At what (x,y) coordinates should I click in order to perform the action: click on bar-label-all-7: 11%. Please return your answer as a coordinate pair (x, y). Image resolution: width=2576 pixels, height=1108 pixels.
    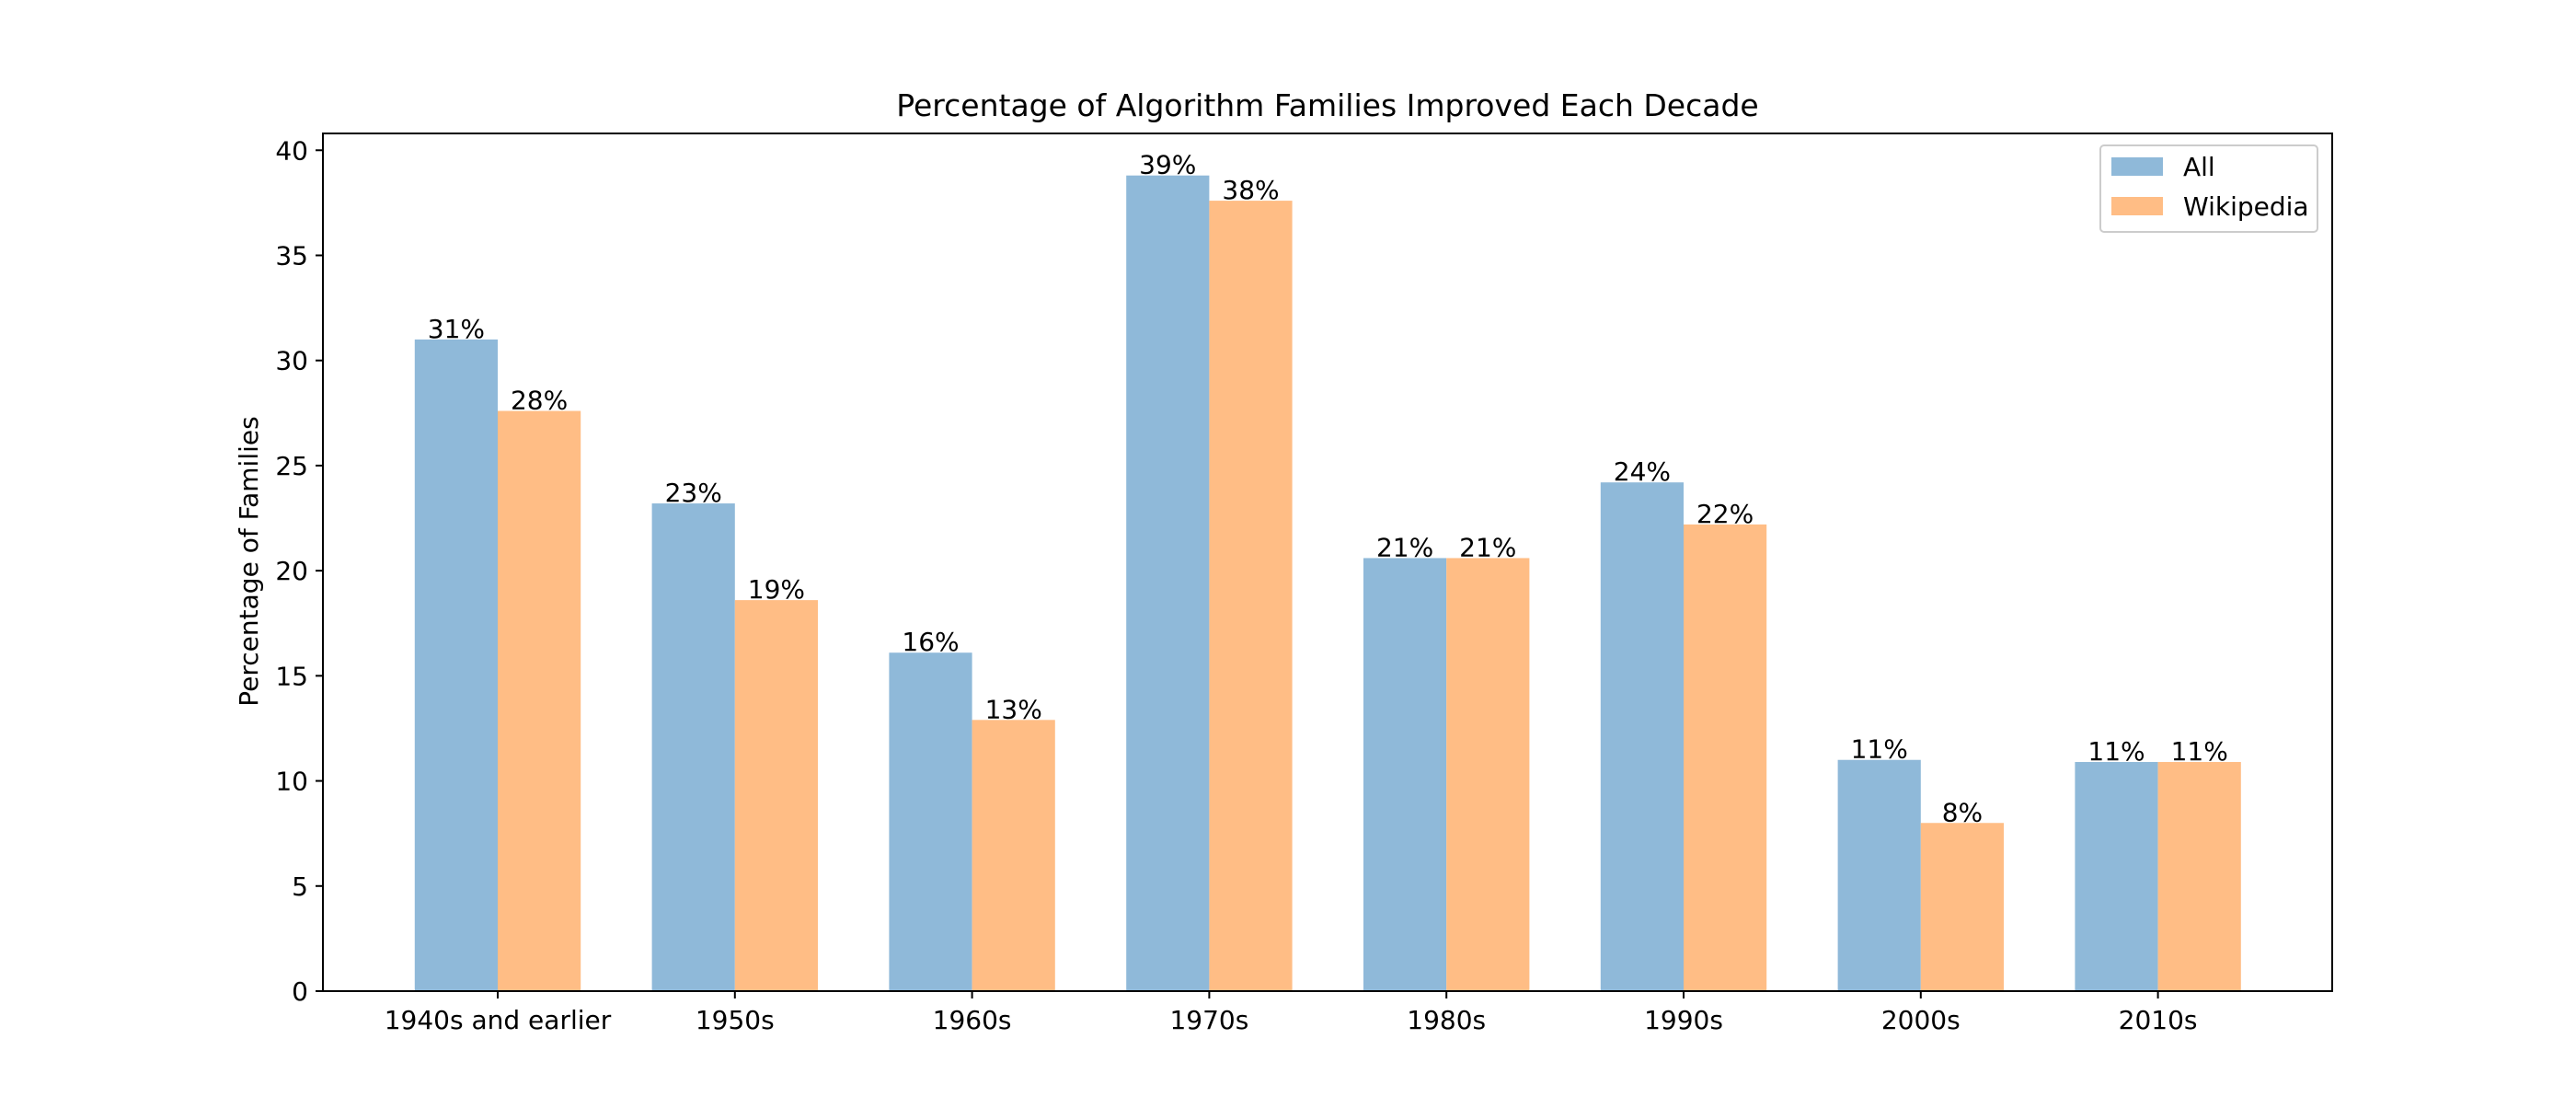
    Looking at the image, I should click on (2116, 751).